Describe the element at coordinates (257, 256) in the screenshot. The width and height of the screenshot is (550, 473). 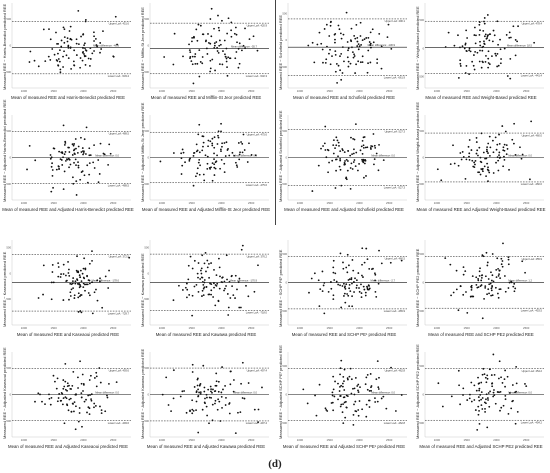
I see `upper-loa-annotation: Upper LoA: 376.2` at that location.